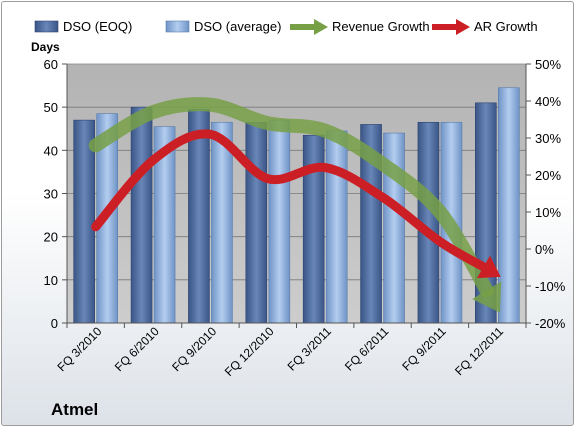  I want to click on x-tick-label: FQ 3/2010, so click(80, 349).